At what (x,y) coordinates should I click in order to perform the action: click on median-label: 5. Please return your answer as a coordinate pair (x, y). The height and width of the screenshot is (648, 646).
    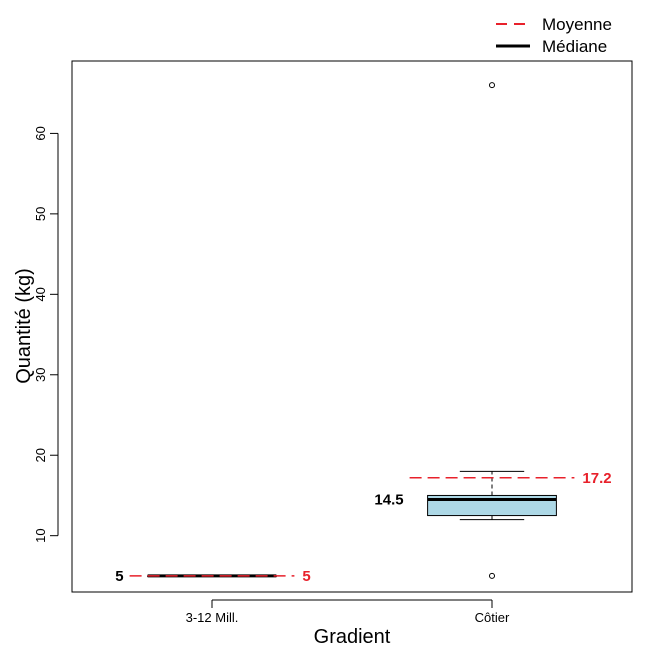
    Looking at the image, I should click on (119, 576).